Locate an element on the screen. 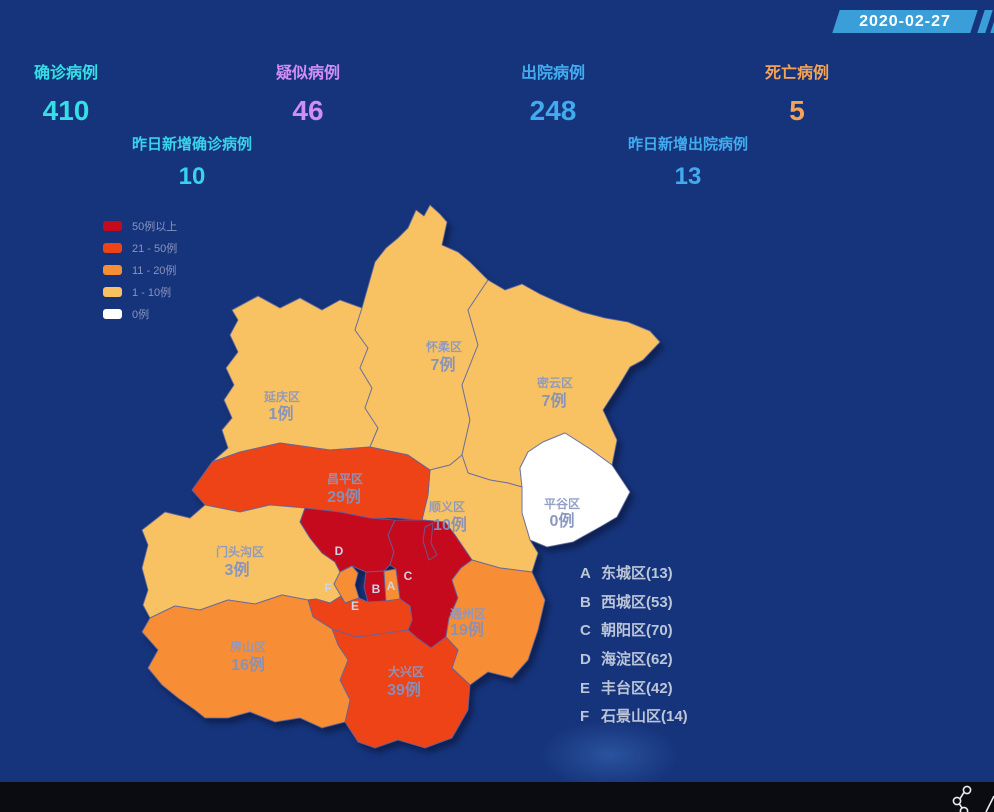 The height and width of the screenshot is (812, 994). district-cases-huairou: 7例 is located at coordinates (443, 364).